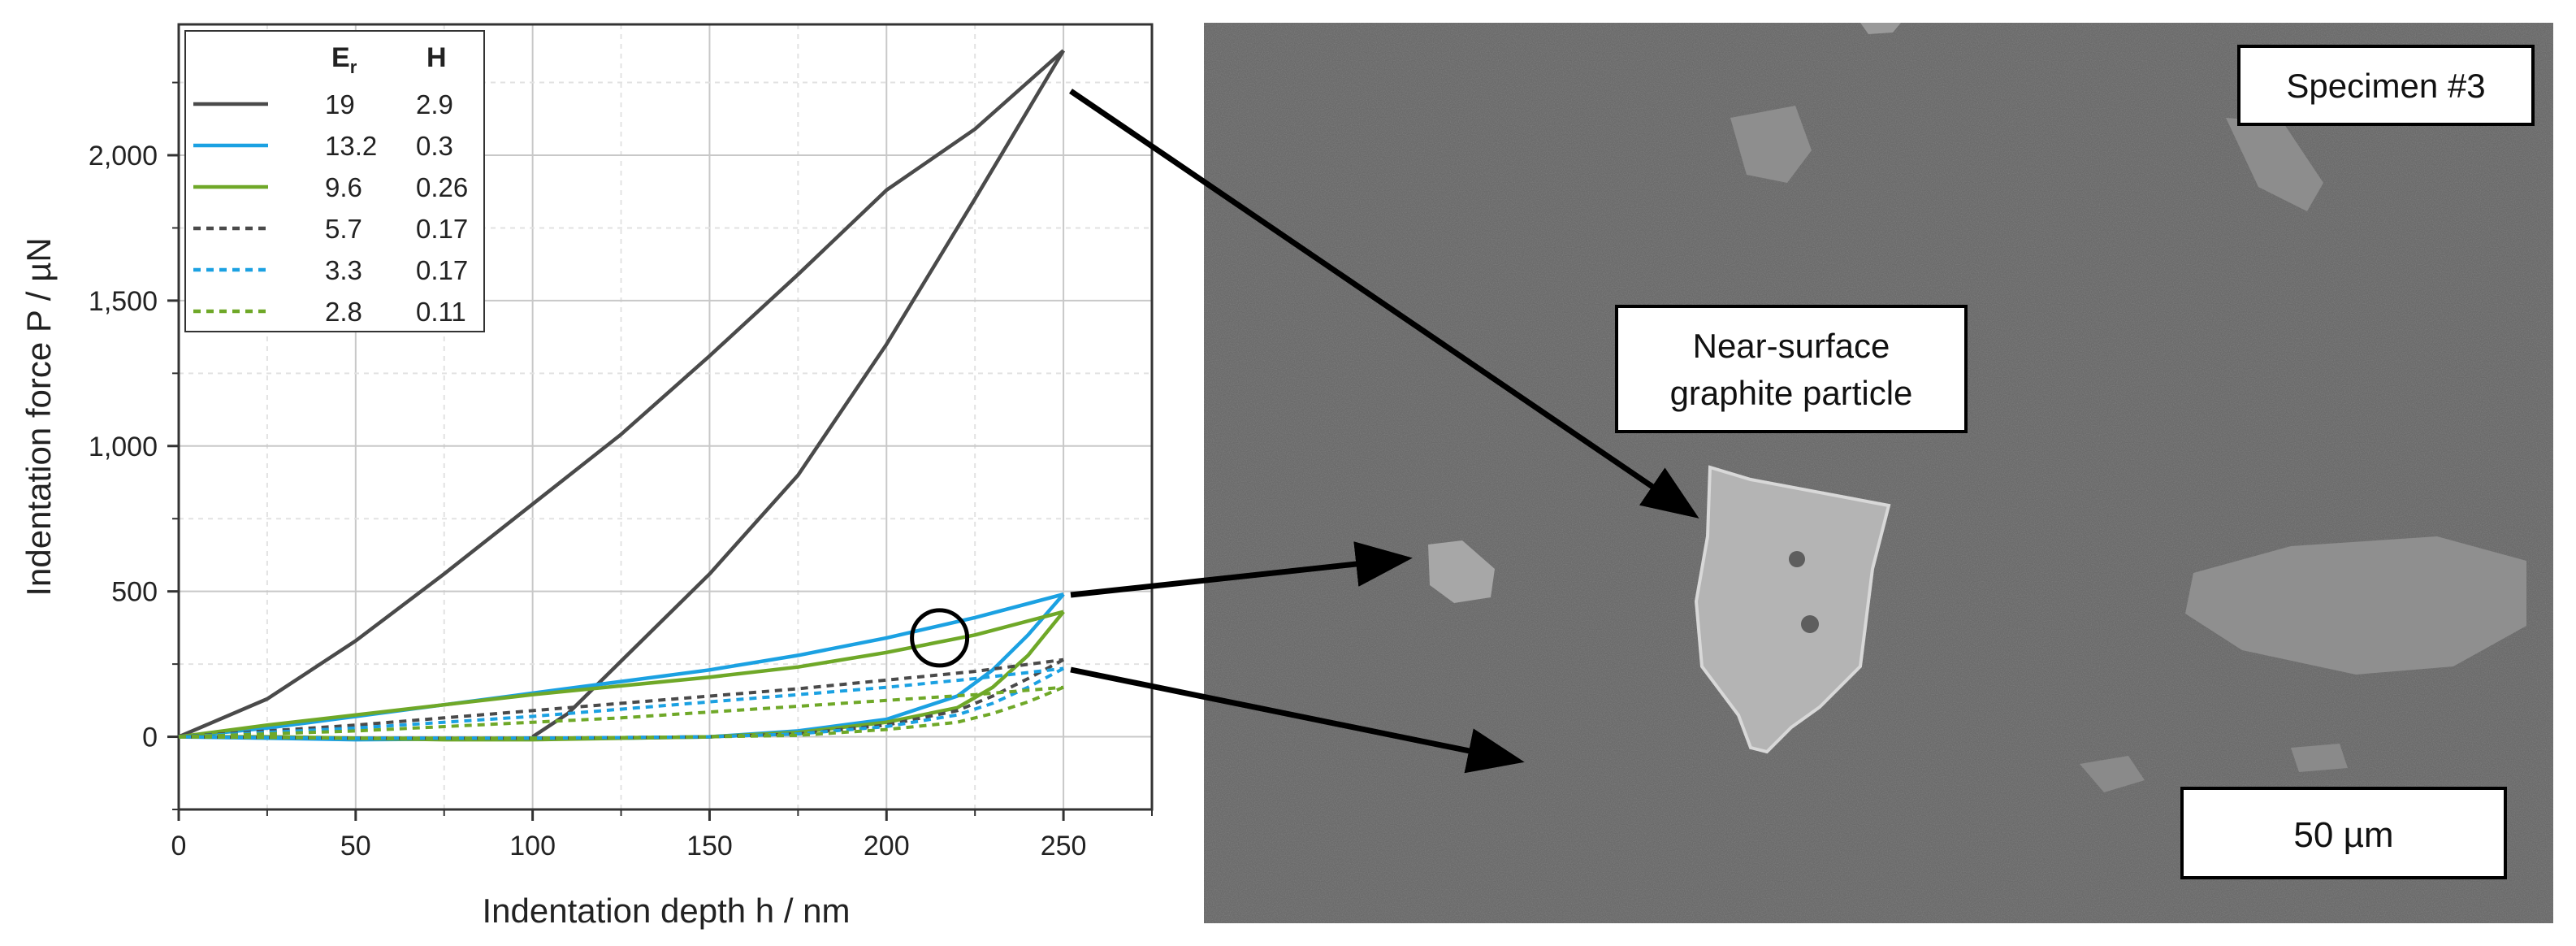 The height and width of the screenshot is (946, 2576). Describe the element at coordinates (1791, 369) in the screenshot. I see `particle-label-box` at that location.